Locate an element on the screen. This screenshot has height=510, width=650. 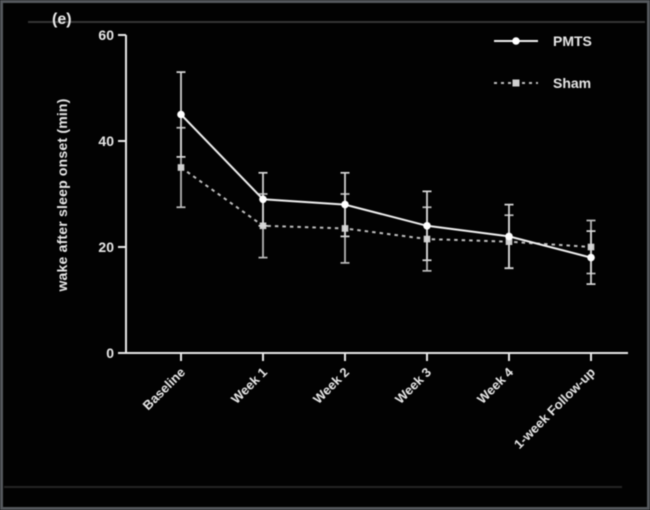
x-category-label: Week 4 is located at coordinates (495, 385).